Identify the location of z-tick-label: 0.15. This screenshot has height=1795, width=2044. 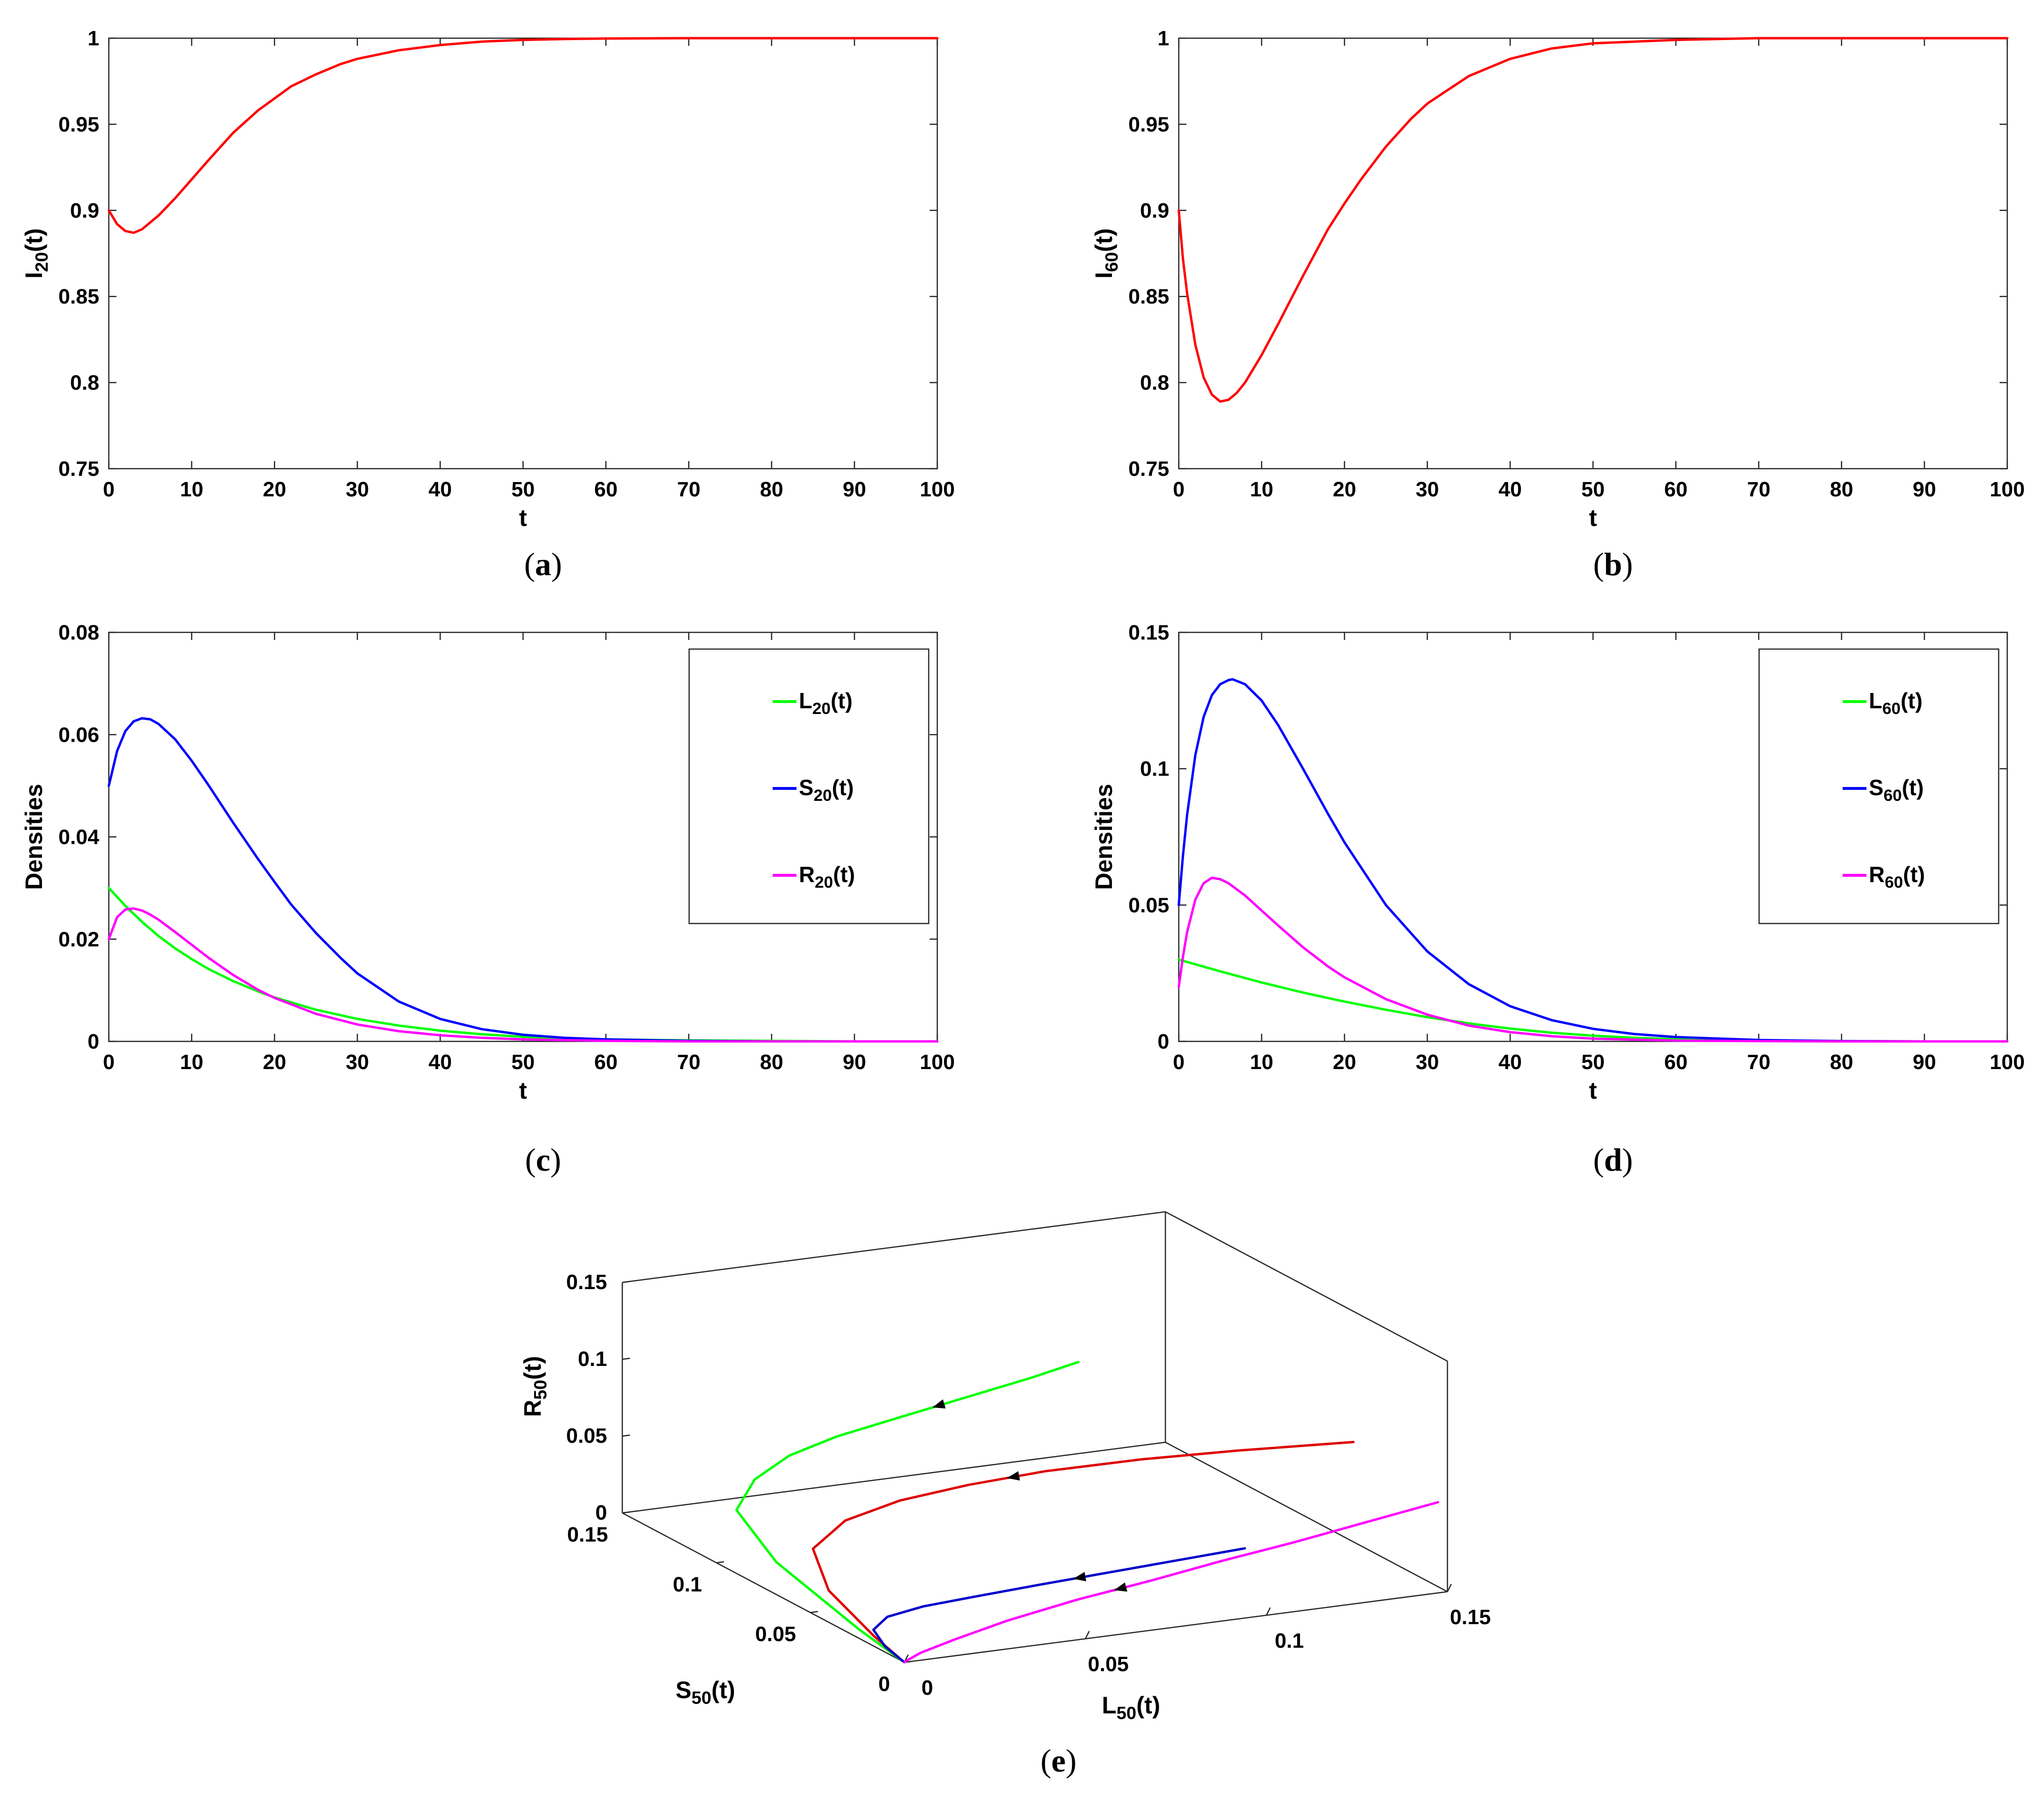
(586, 1282).